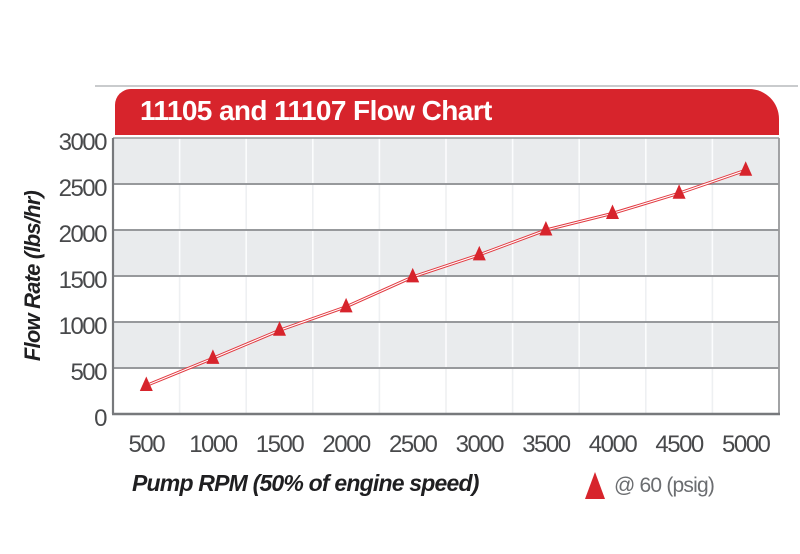 The image size is (800, 554). Describe the element at coordinates (679, 444) in the screenshot. I see `x-tick-label: 4500` at that location.